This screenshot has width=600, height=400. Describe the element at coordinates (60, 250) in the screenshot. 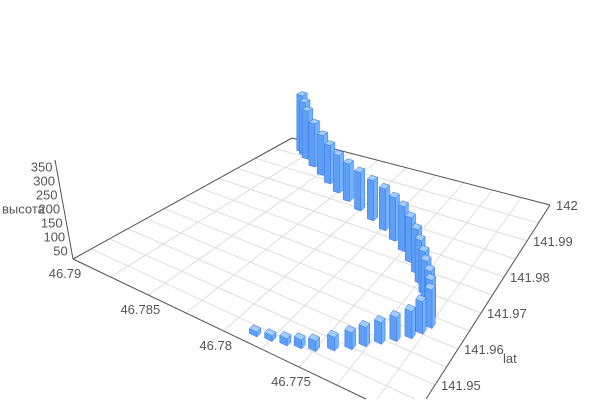

I see `z-tick-label: 50` at that location.